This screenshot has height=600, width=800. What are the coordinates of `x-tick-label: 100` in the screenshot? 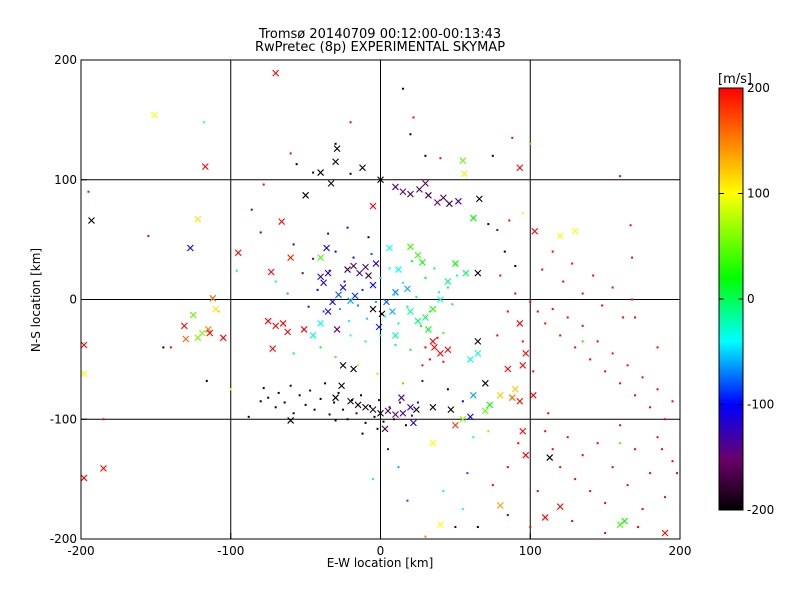 It's located at (530, 551).